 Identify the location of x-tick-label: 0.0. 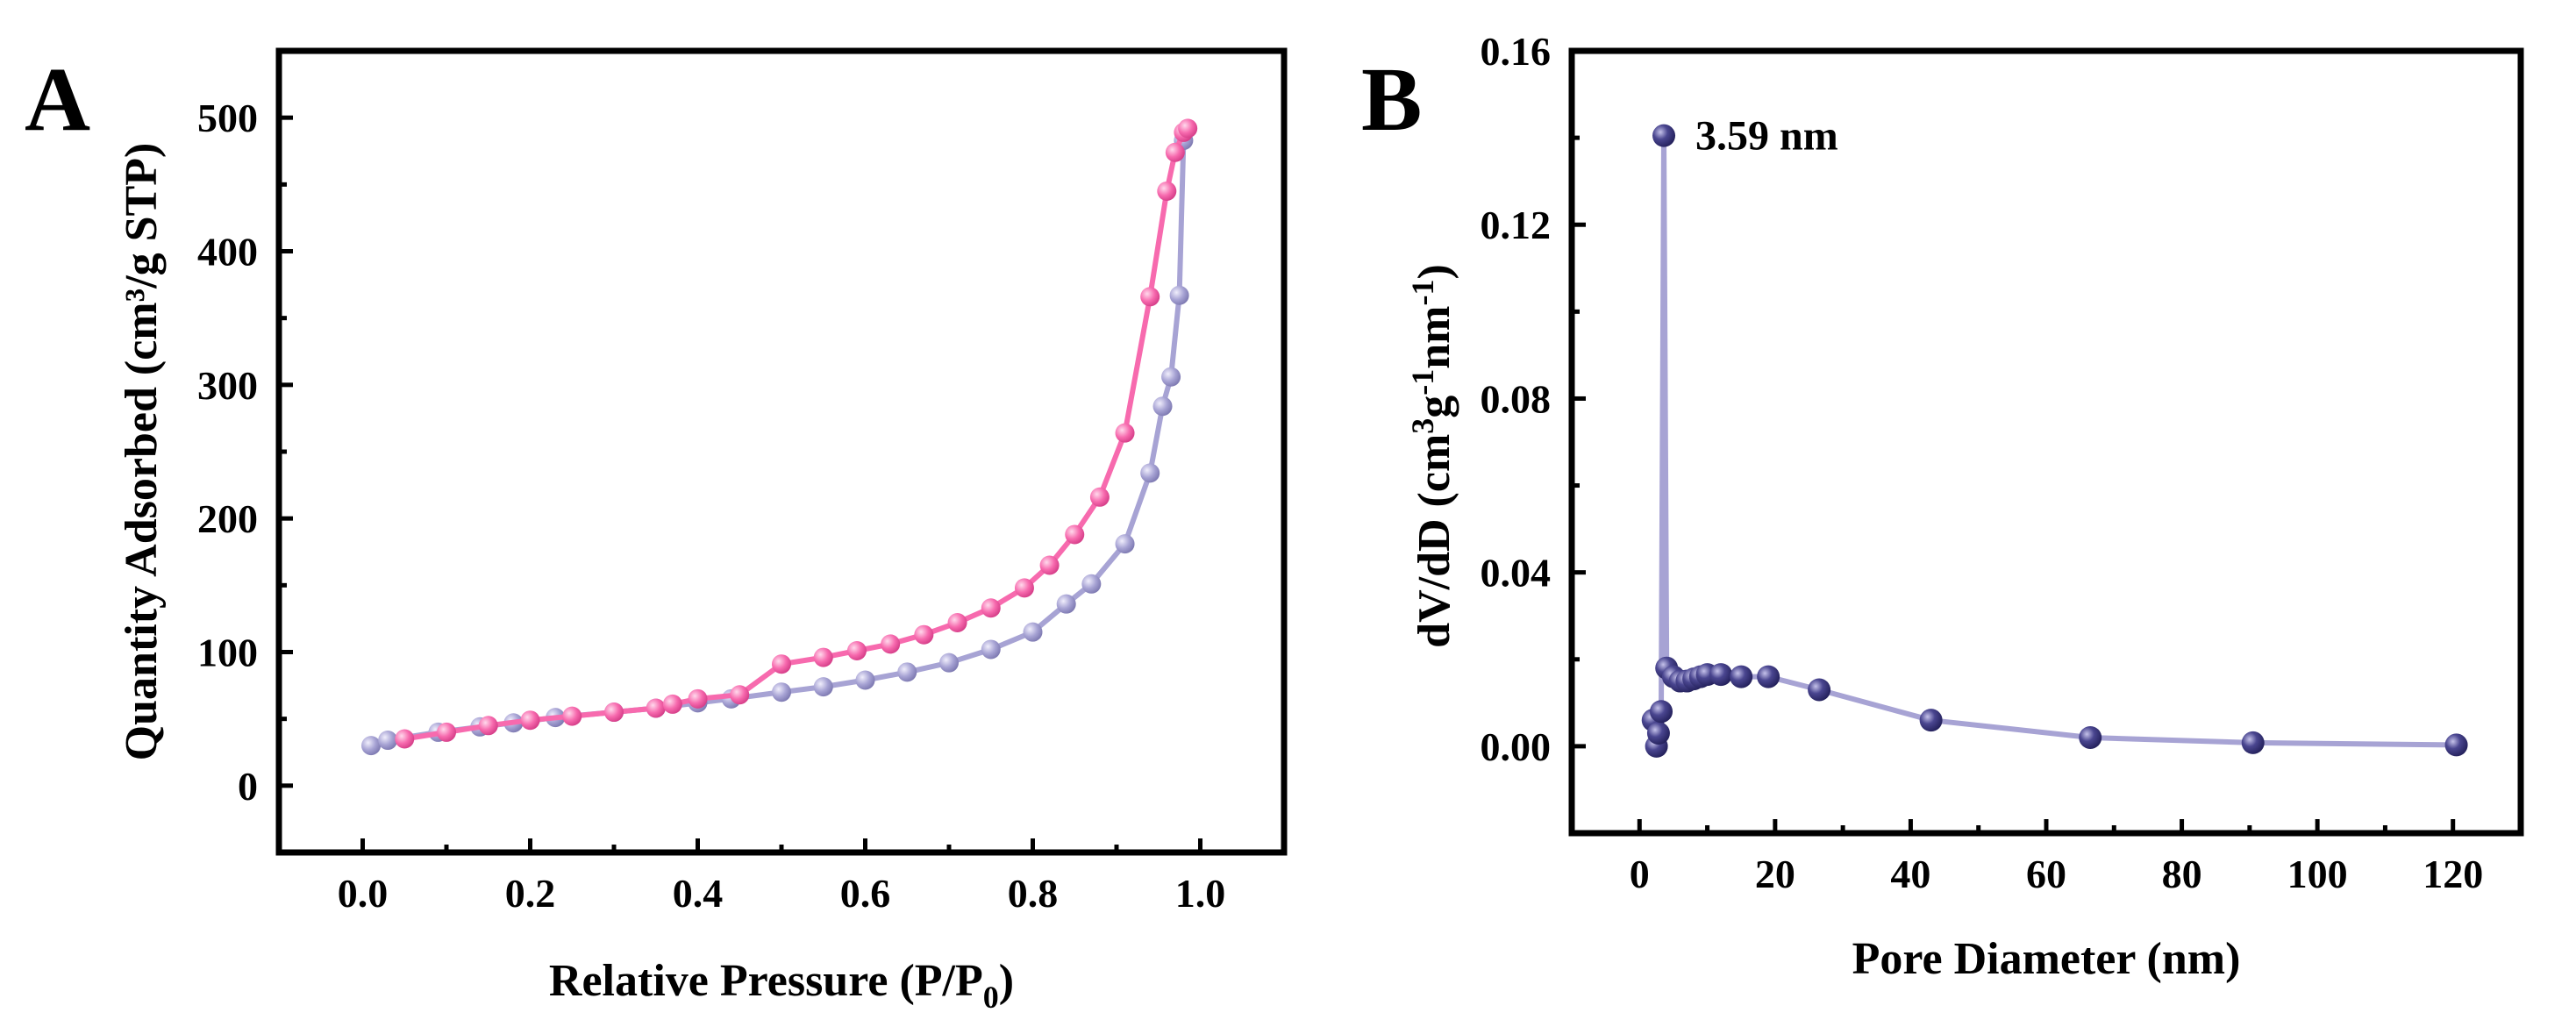
(364, 893).